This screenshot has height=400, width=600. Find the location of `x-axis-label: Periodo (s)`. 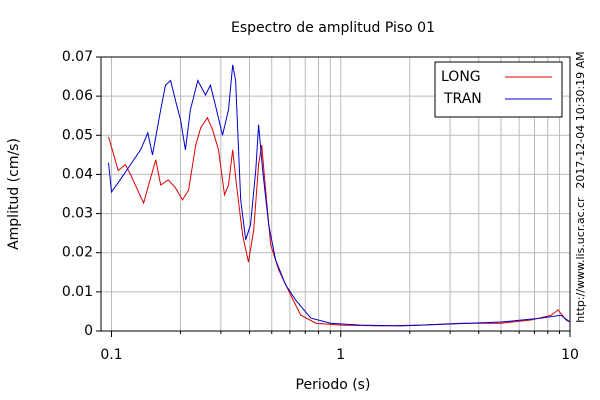

x-axis-label: Periodo (s) is located at coordinates (333, 385).